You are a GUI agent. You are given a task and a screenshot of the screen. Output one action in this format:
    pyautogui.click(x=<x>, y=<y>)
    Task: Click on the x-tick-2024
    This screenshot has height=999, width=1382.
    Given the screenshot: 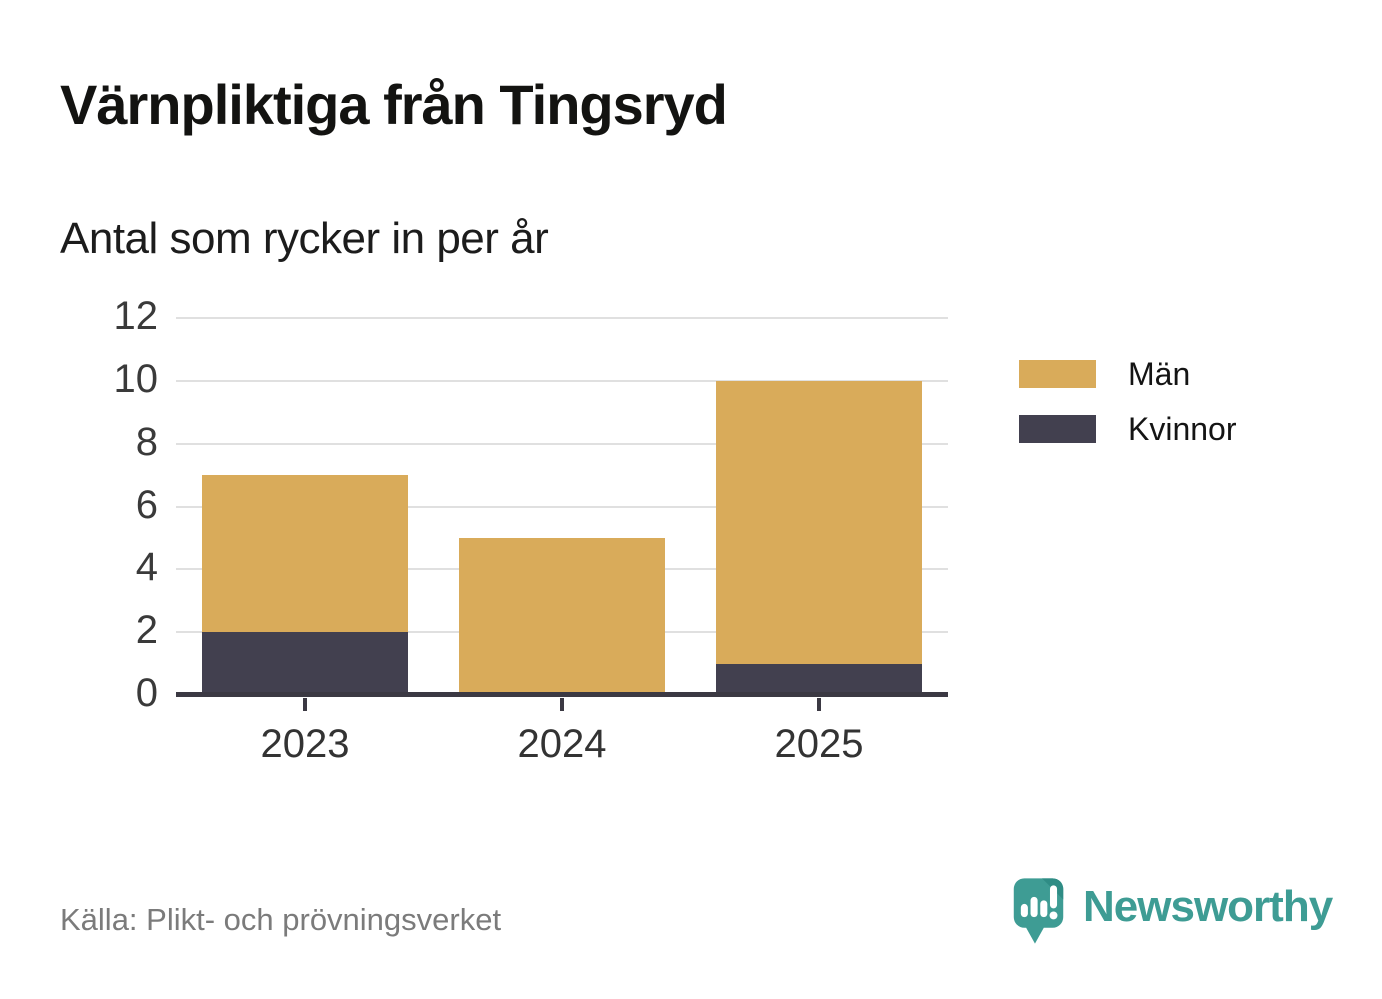 What is the action you would take?
    pyautogui.click(x=562, y=704)
    